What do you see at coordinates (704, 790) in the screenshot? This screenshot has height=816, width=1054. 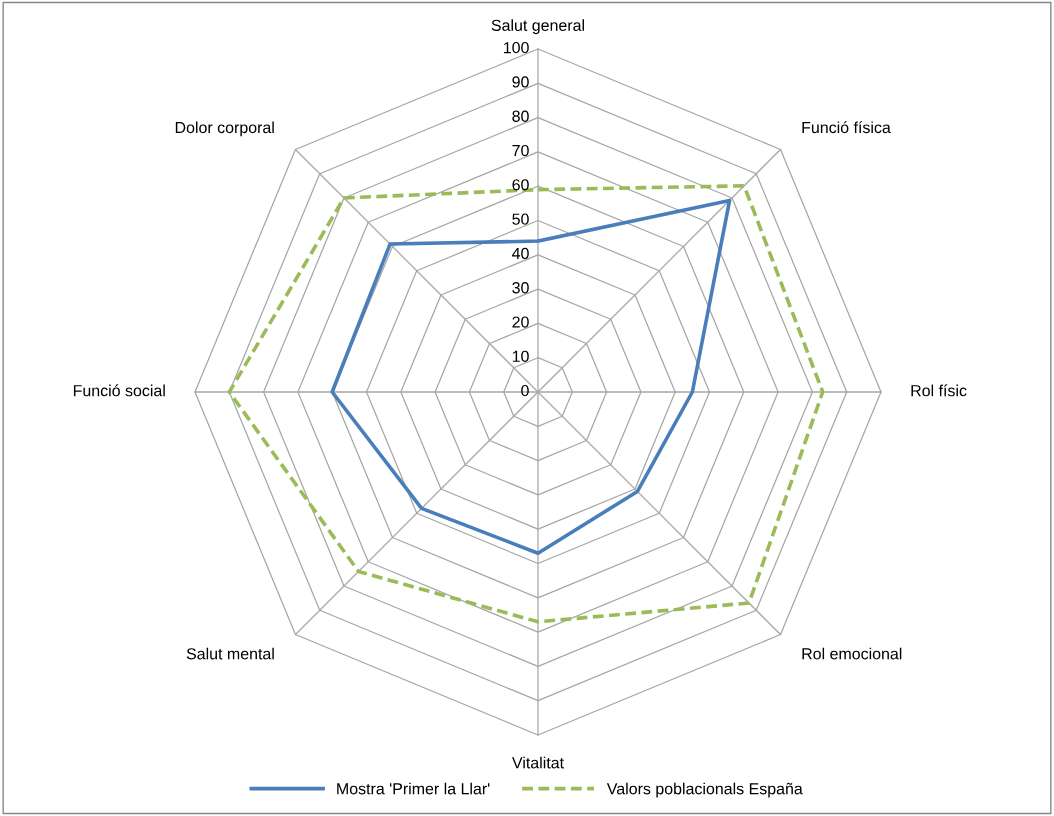 I see `legend-label: Valors poblacionals España` at bounding box center [704, 790].